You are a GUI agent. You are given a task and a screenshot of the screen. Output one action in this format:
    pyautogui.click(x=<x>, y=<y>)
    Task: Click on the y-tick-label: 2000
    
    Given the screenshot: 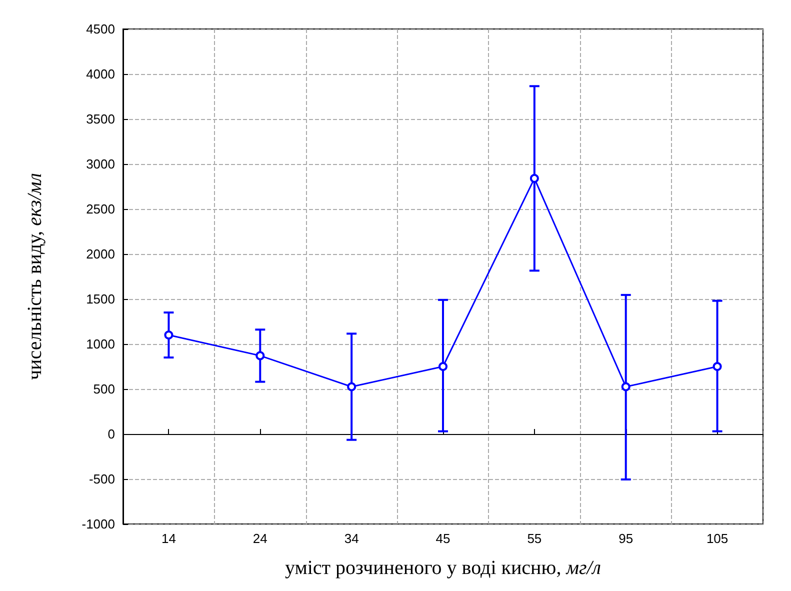 What is the action you would take?
    pyautogui.click(x=100, y=254)
    